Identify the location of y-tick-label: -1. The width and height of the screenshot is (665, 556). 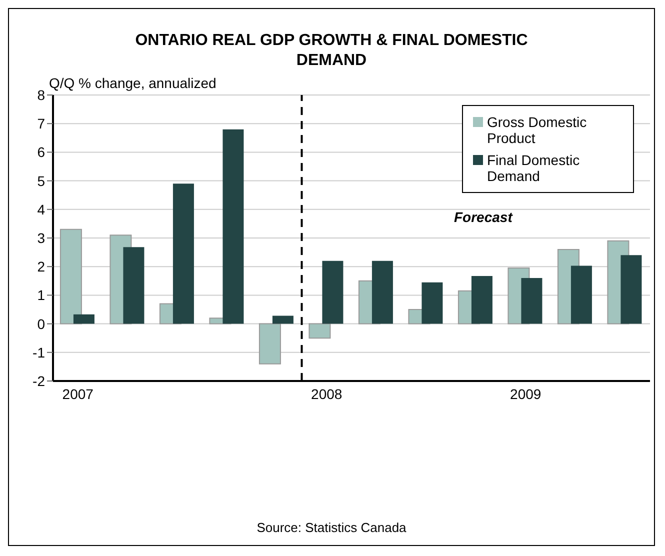
(39, 352).